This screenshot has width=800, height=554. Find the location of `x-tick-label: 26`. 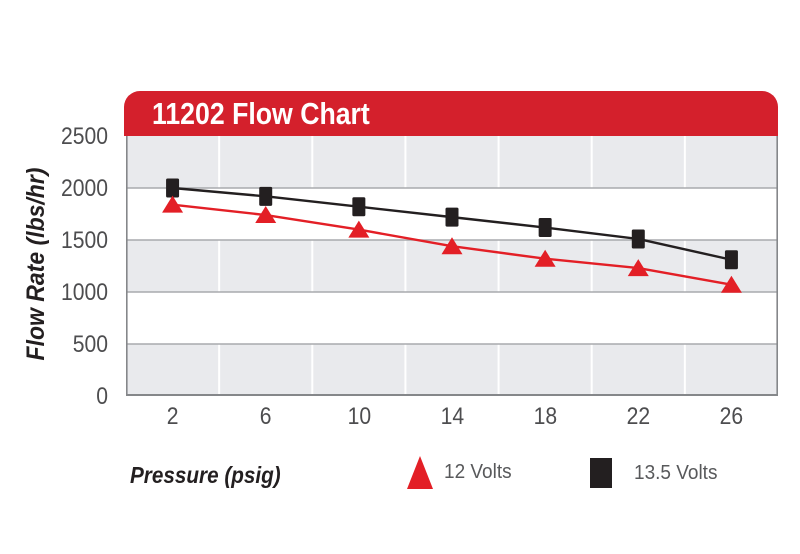

x-tick-label: 26 is located at coordinates (731, 417).